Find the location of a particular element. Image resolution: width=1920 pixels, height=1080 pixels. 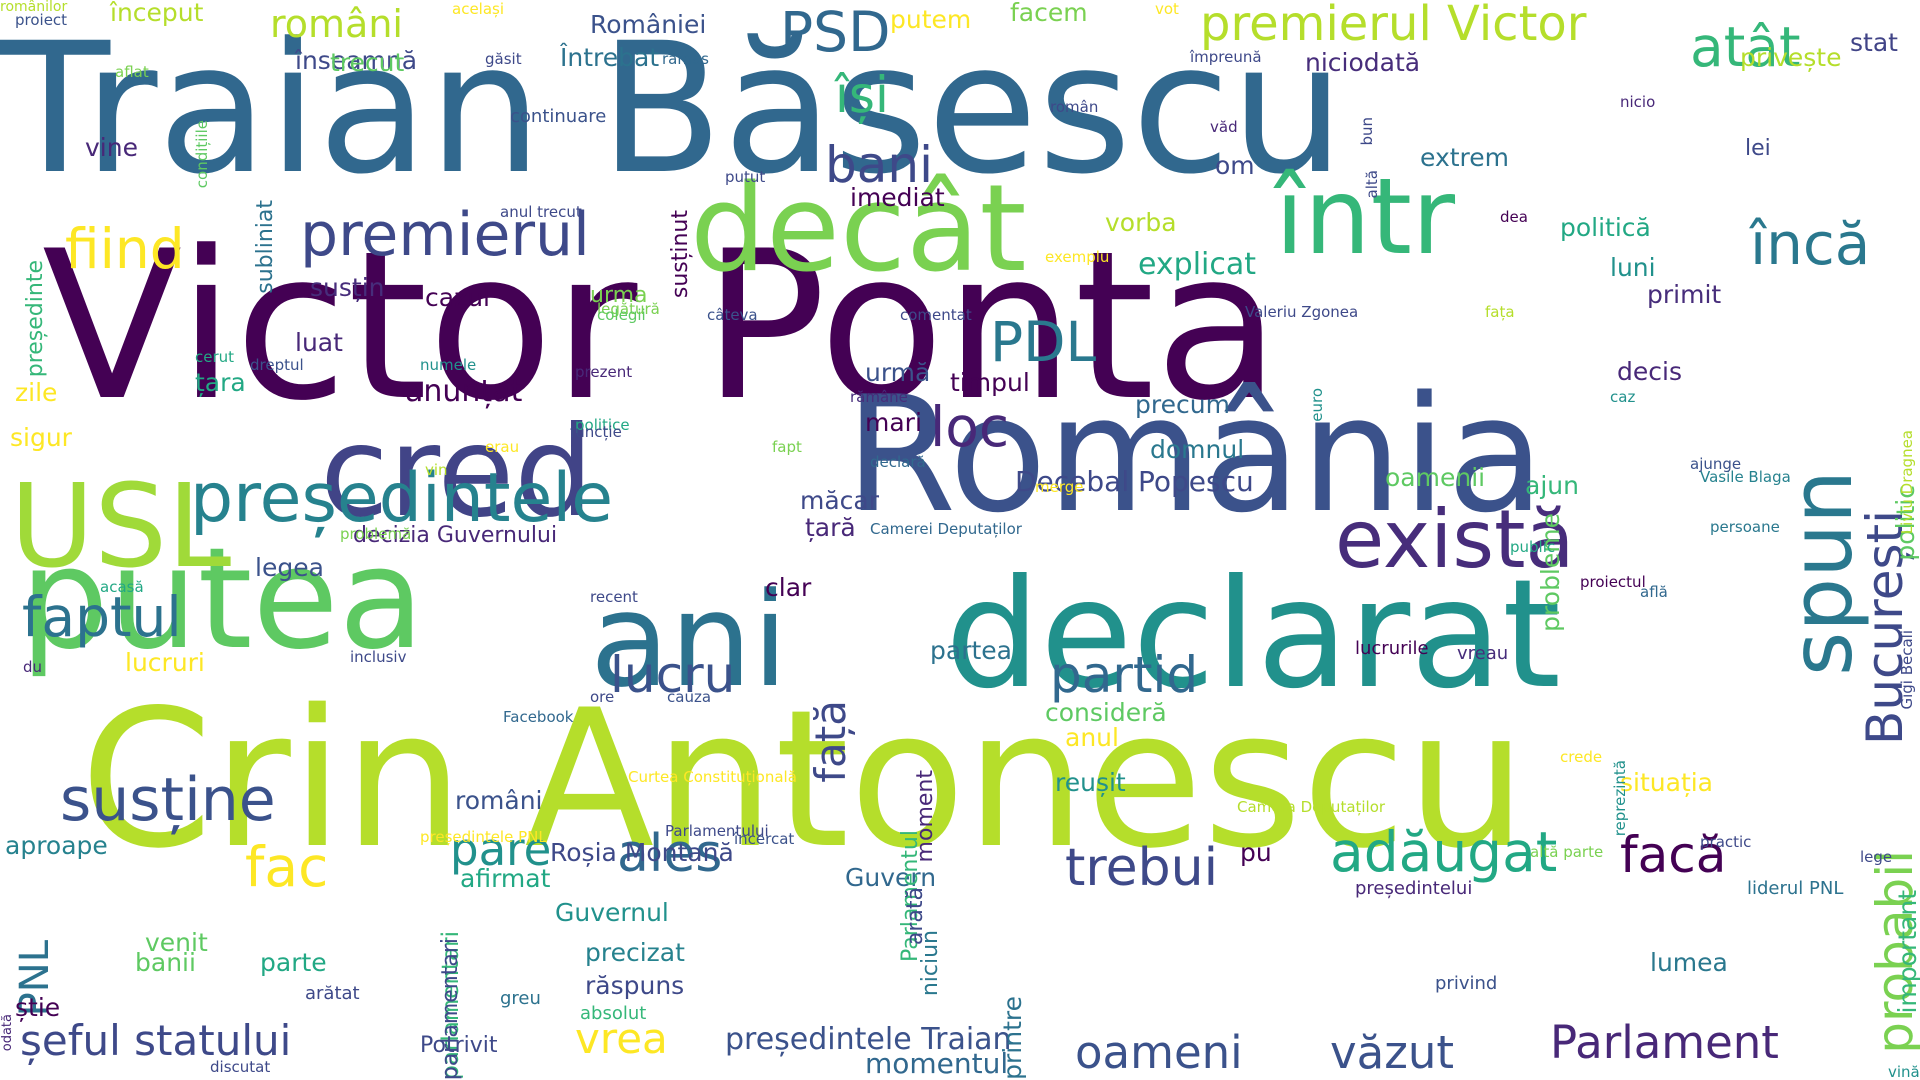

cloud-word: Roșia Montană is located at coordinates (642, 852).